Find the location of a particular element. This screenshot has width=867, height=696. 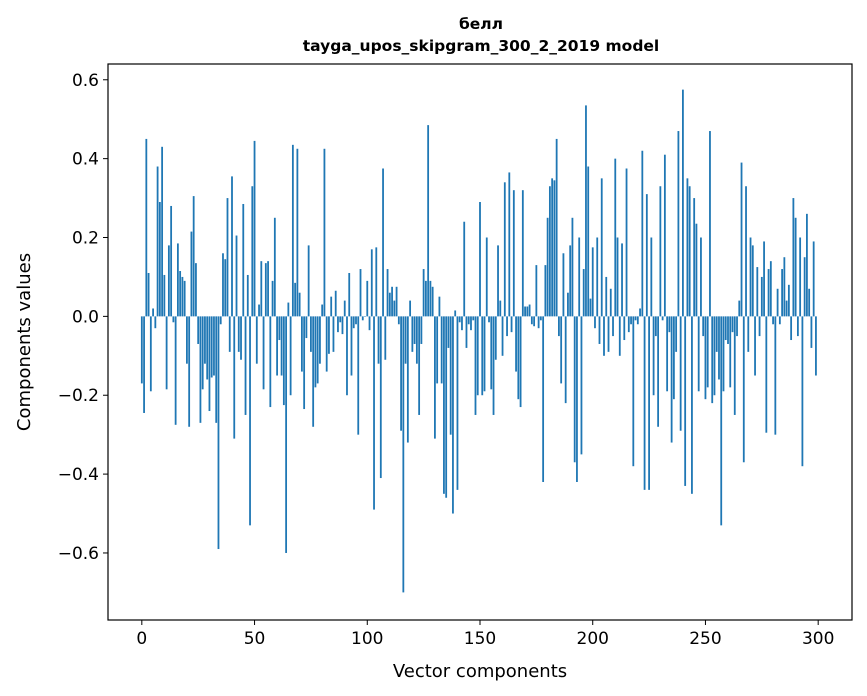

x-tick-label-150: 150 is located at coordinates (480, 639).